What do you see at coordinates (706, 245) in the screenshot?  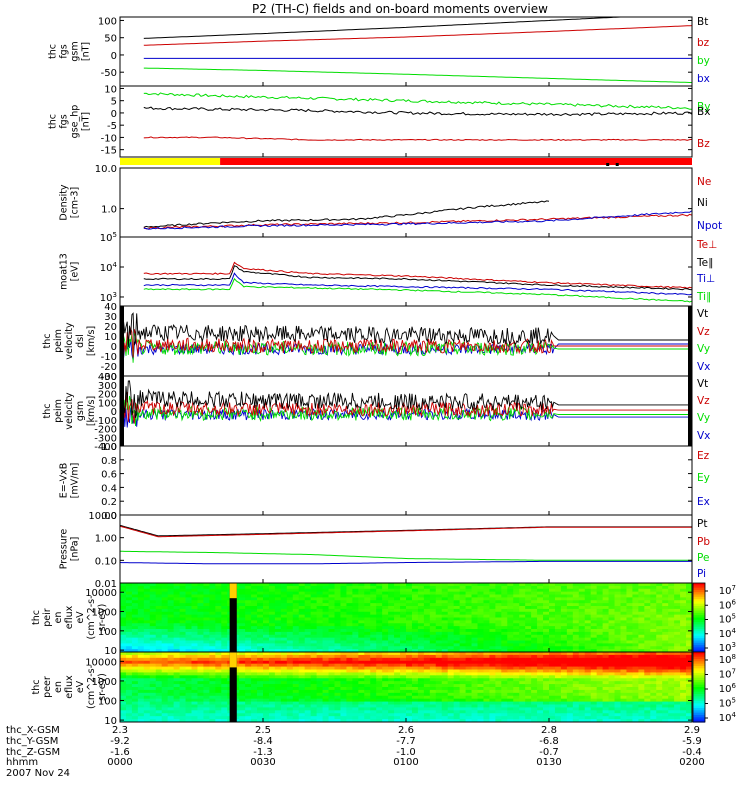 I see `legend-entry: Te⊥` at bounding box center [706, 245].